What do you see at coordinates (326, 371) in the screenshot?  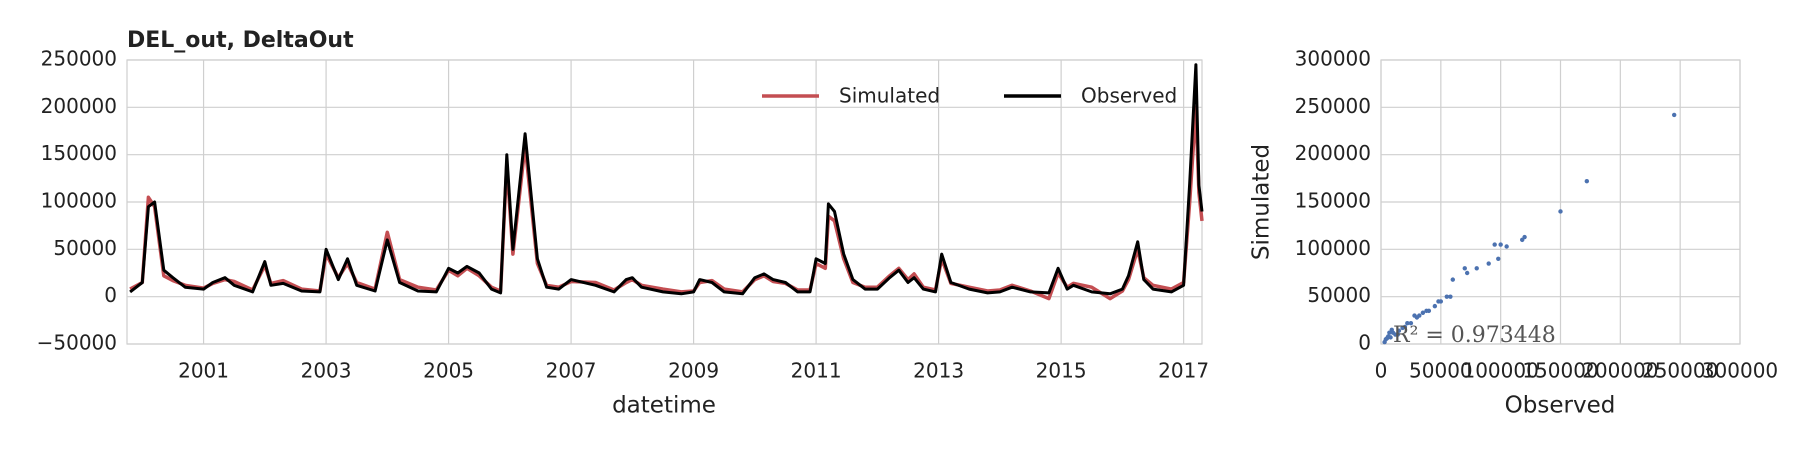 I see `x-tick-label: 2003` at bounding box center [326, 371].